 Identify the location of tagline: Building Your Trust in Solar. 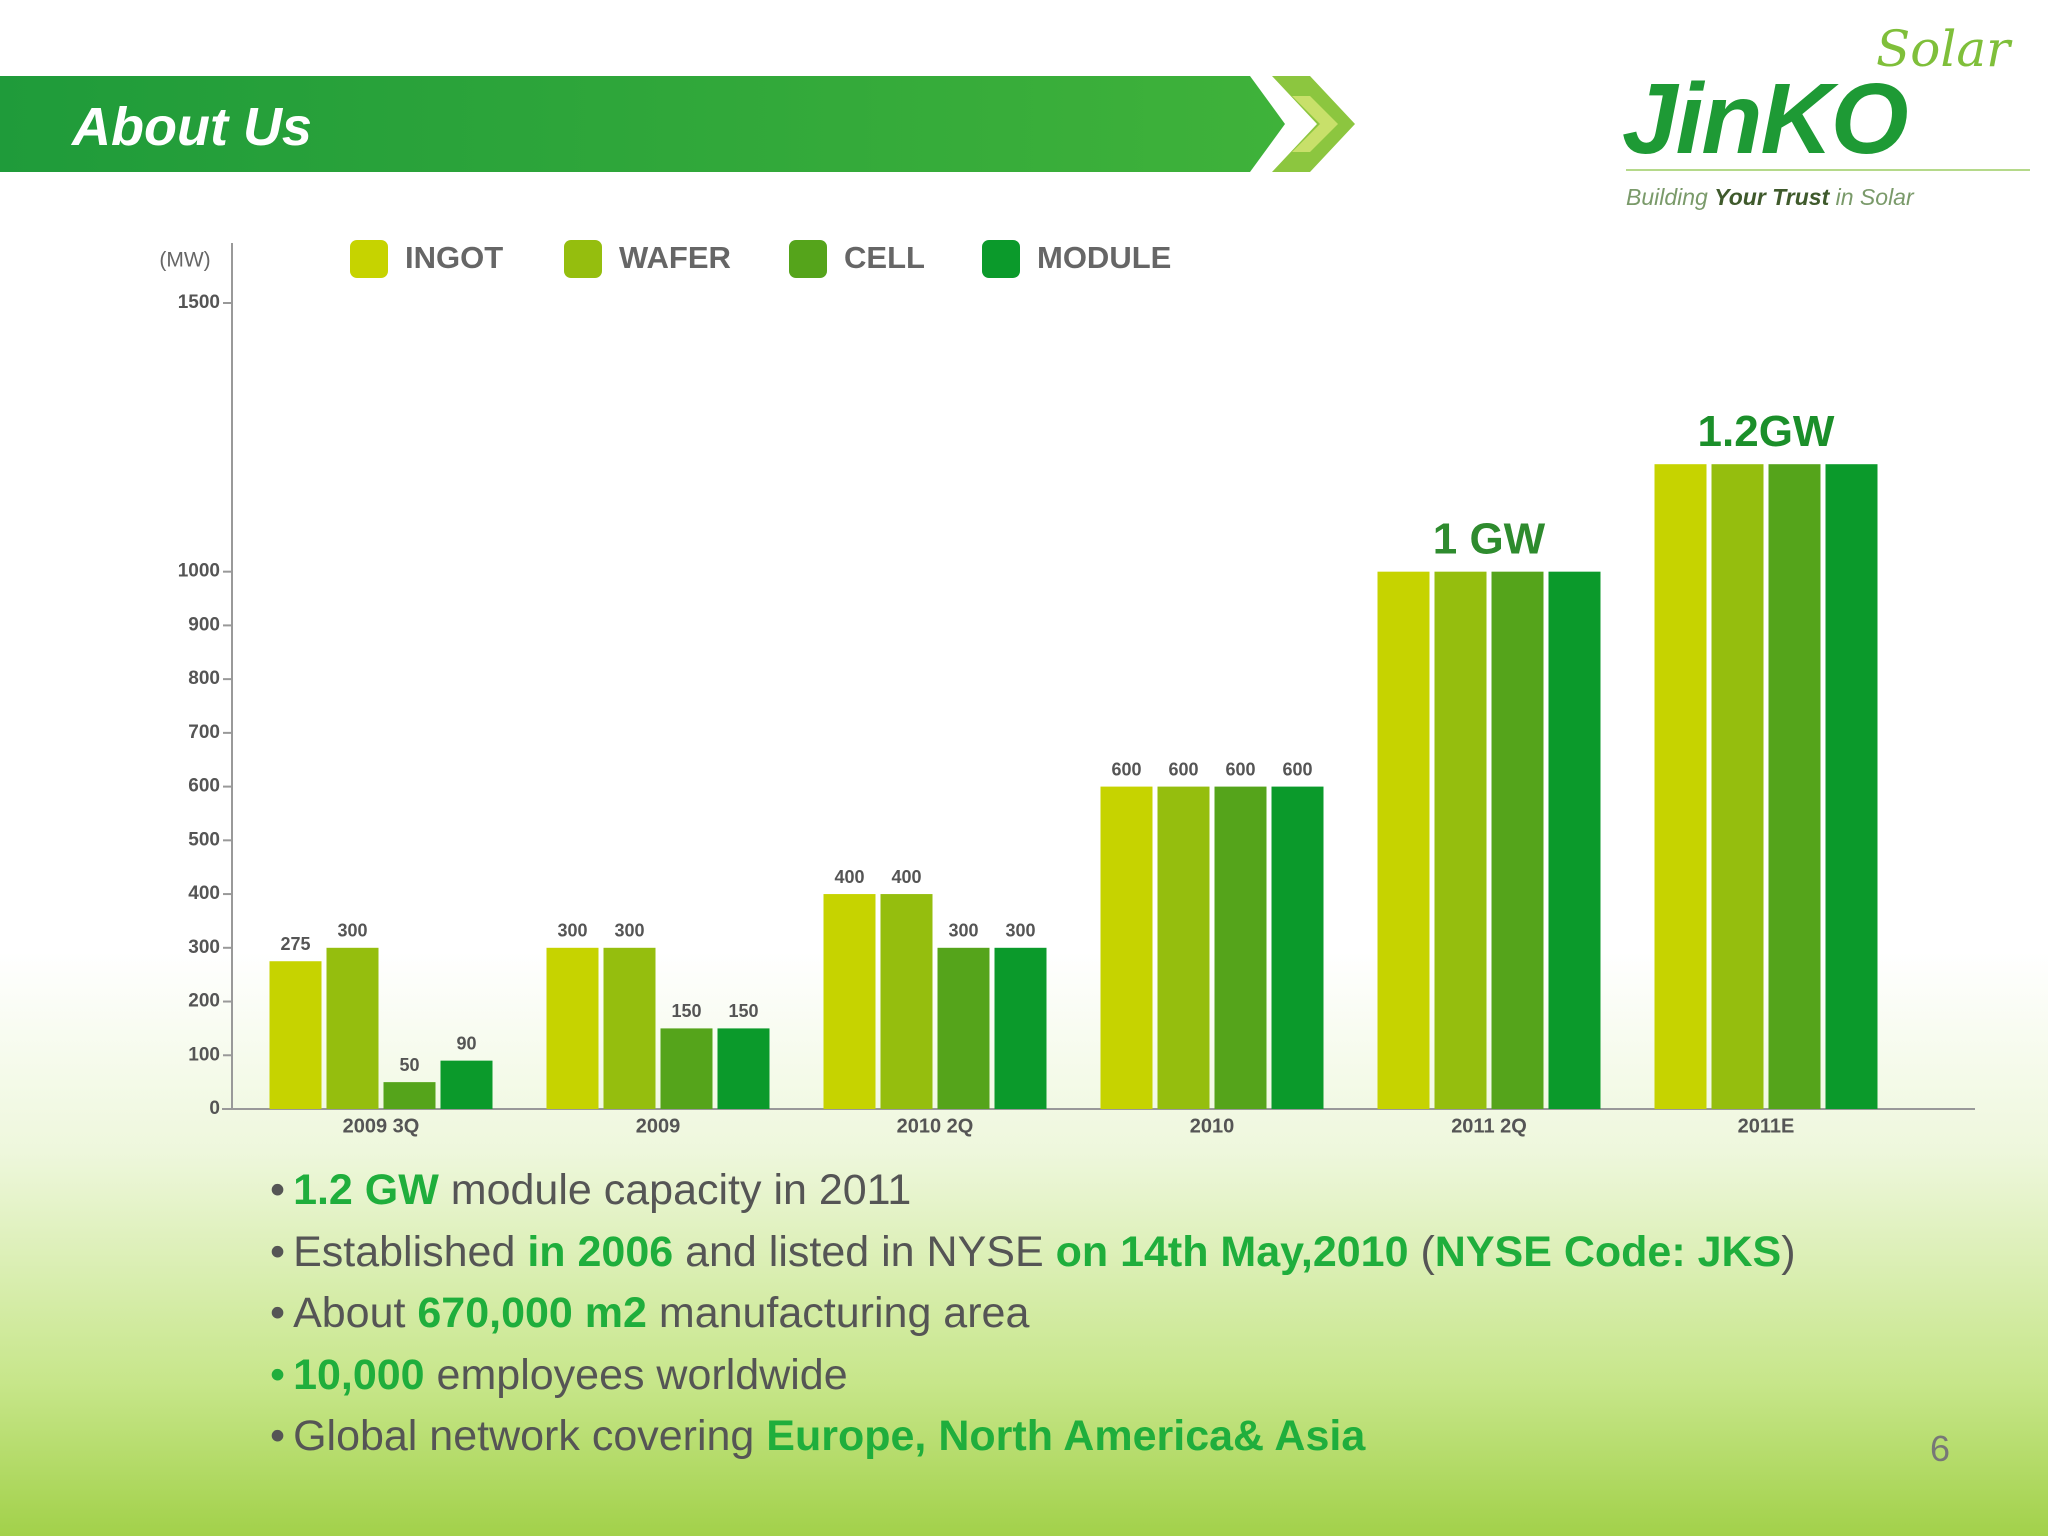
(1770, 197).